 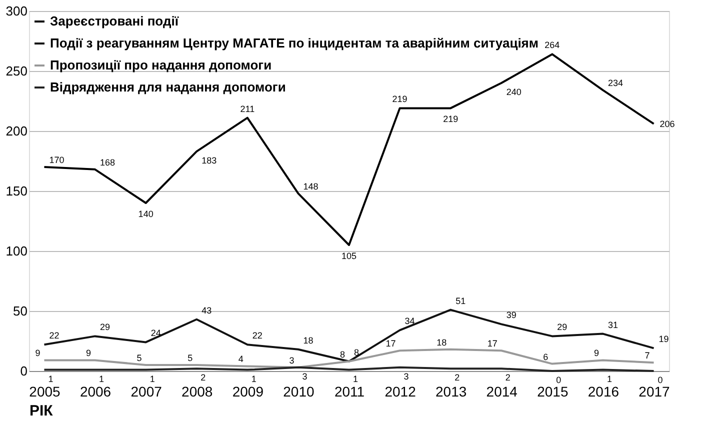 I want to click on y-tick-label: 150, so click(x=17, y=191).